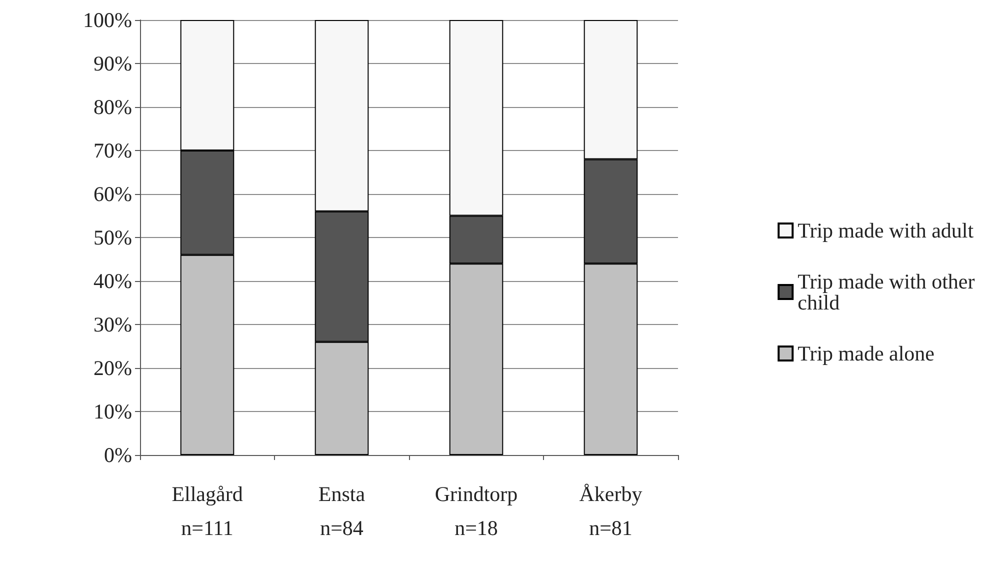  I want to click on y-tick-label: 30%, so click(113, 324).